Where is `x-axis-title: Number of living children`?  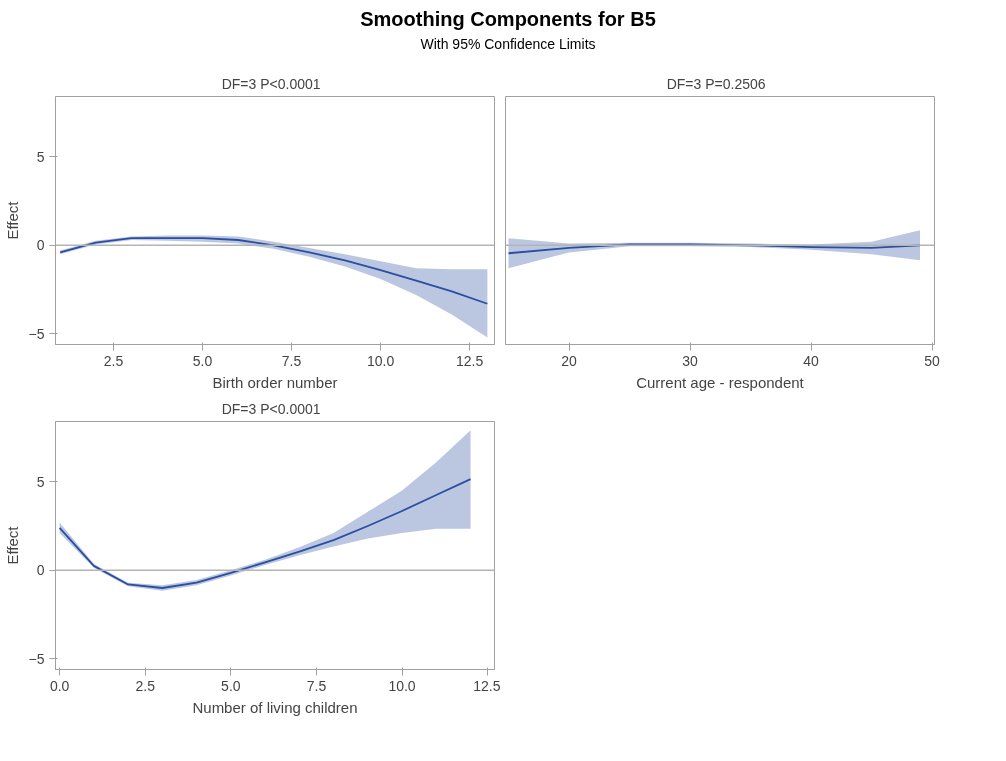 x-axis-title: Number of living children is located at coordinates (275, 707).